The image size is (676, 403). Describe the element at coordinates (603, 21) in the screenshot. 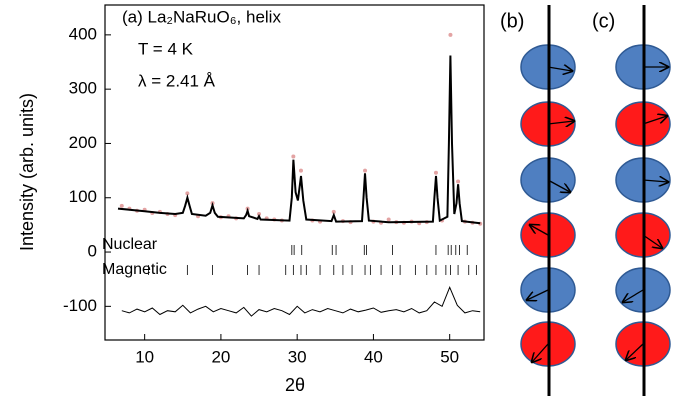

I see `panel-label: (c)` at that location.